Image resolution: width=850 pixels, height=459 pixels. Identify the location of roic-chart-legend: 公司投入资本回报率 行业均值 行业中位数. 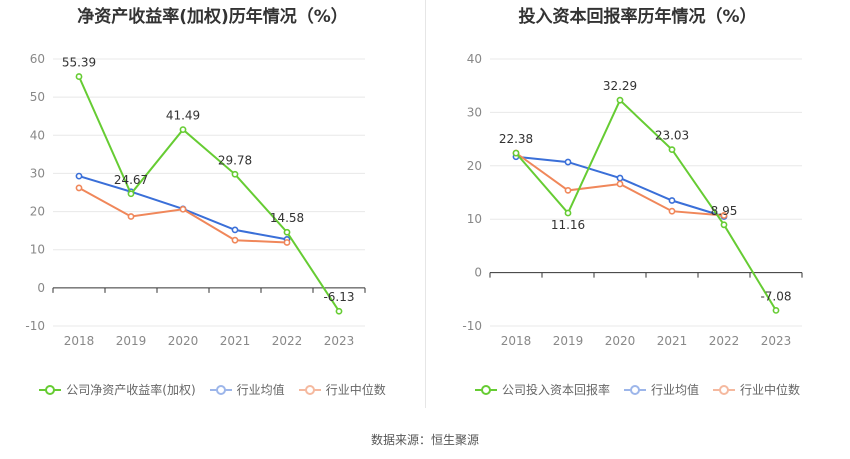
(637, 389).